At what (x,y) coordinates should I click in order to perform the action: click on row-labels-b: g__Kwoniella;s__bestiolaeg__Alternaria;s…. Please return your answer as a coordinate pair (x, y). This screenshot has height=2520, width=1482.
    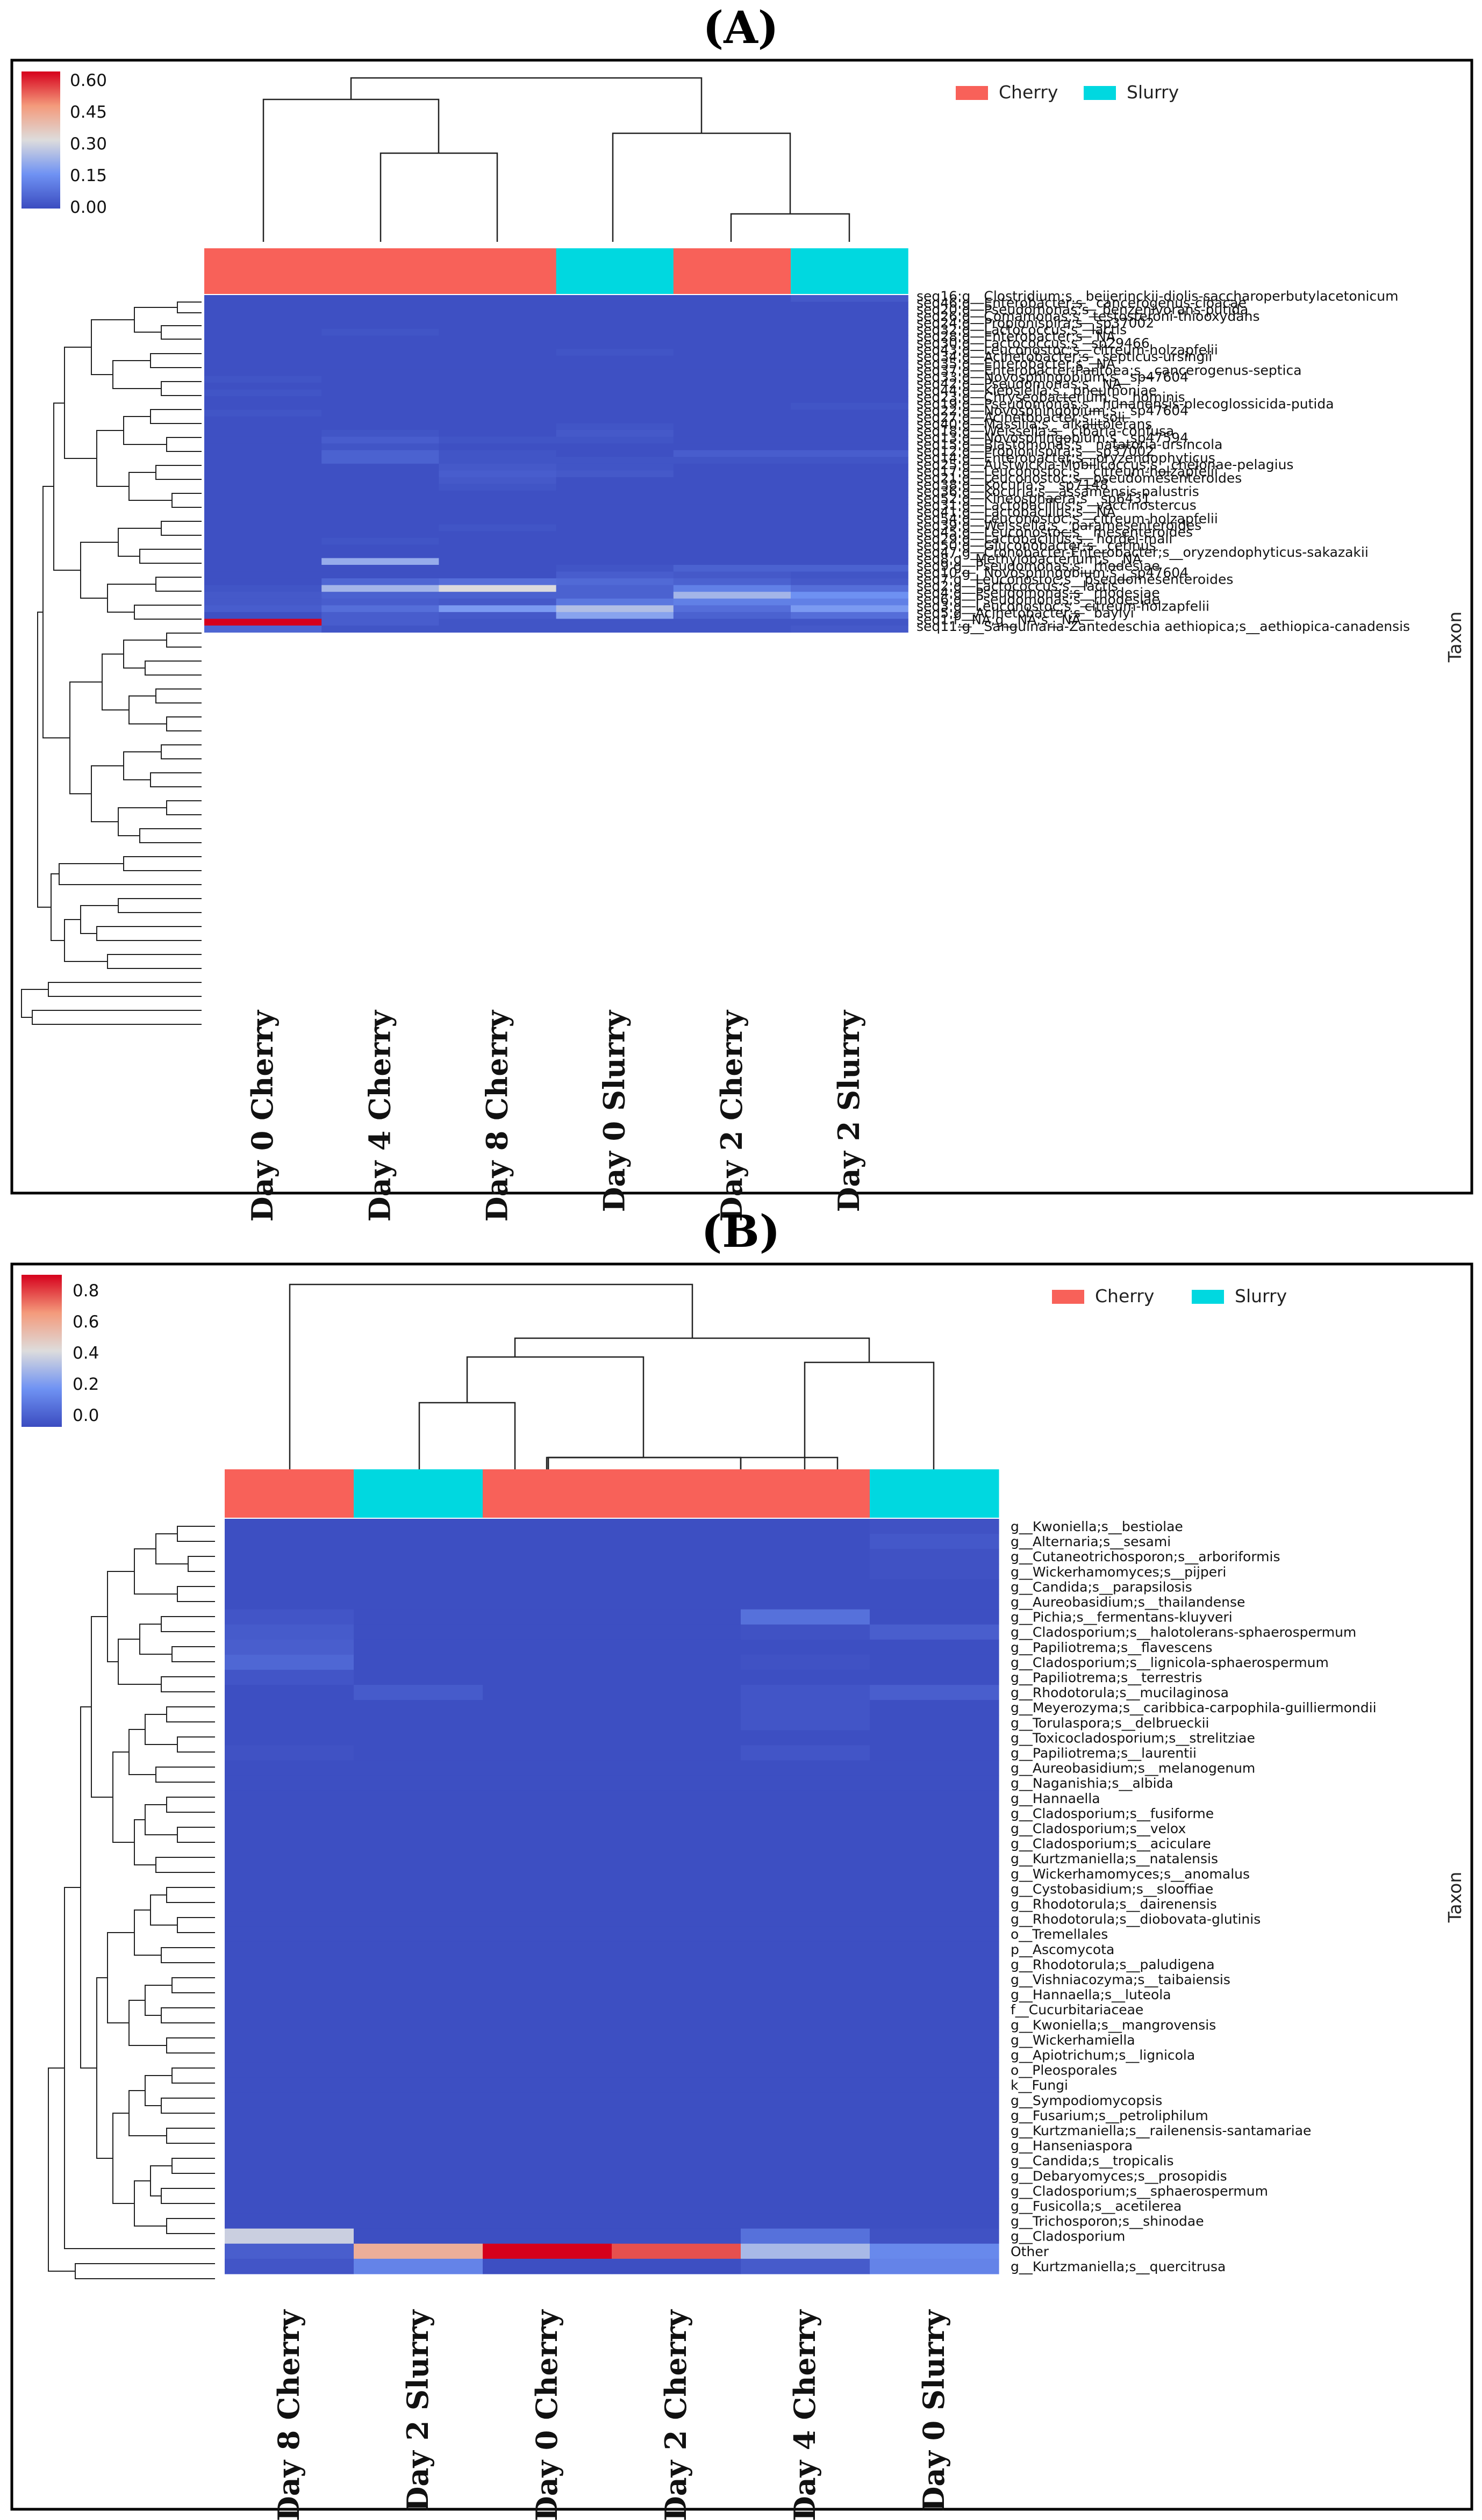
    Looking at the image, I should click on (1194, 1897).